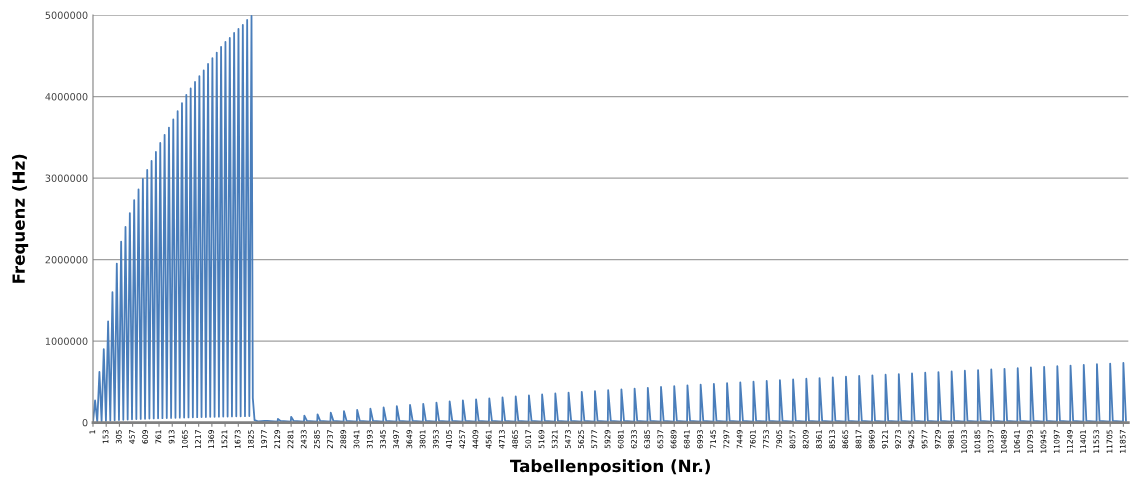 The image size is (1134, 503). I want to click on x-axis-title: Tabellenposition (Nr.), so click(610, 467).